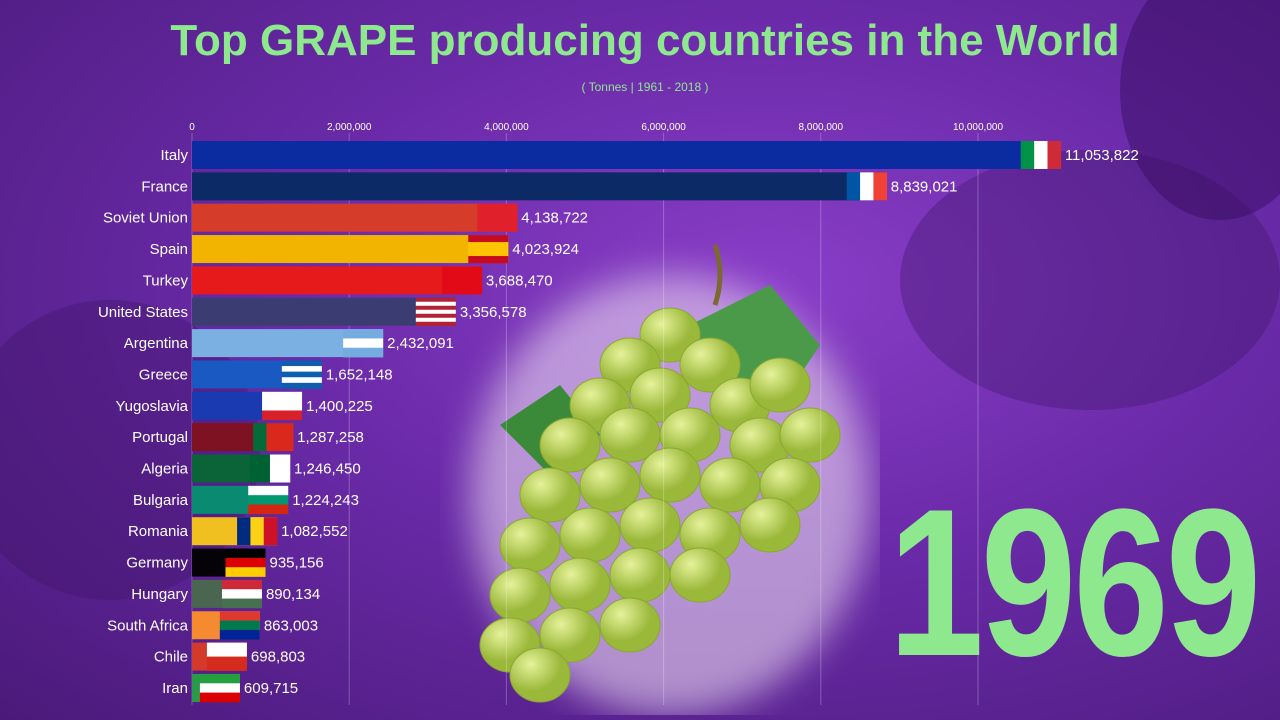 This screenshot has height=720, width=1280. Describe the element at coordinates (164, 469) in the screenshot. I see `country-label: Algeria` at that location.